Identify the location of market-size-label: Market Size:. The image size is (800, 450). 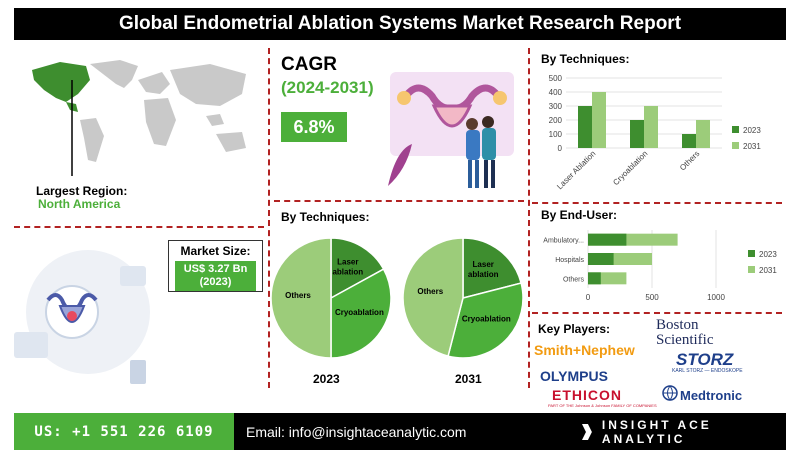
(215, 251).